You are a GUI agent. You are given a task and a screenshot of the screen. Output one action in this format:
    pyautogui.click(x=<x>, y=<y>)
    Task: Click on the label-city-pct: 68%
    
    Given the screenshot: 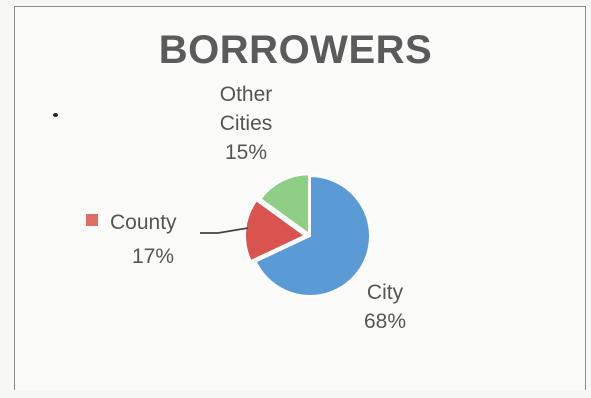 What is the action you would take?
    pyautogui.click(x=385, y=321)
    